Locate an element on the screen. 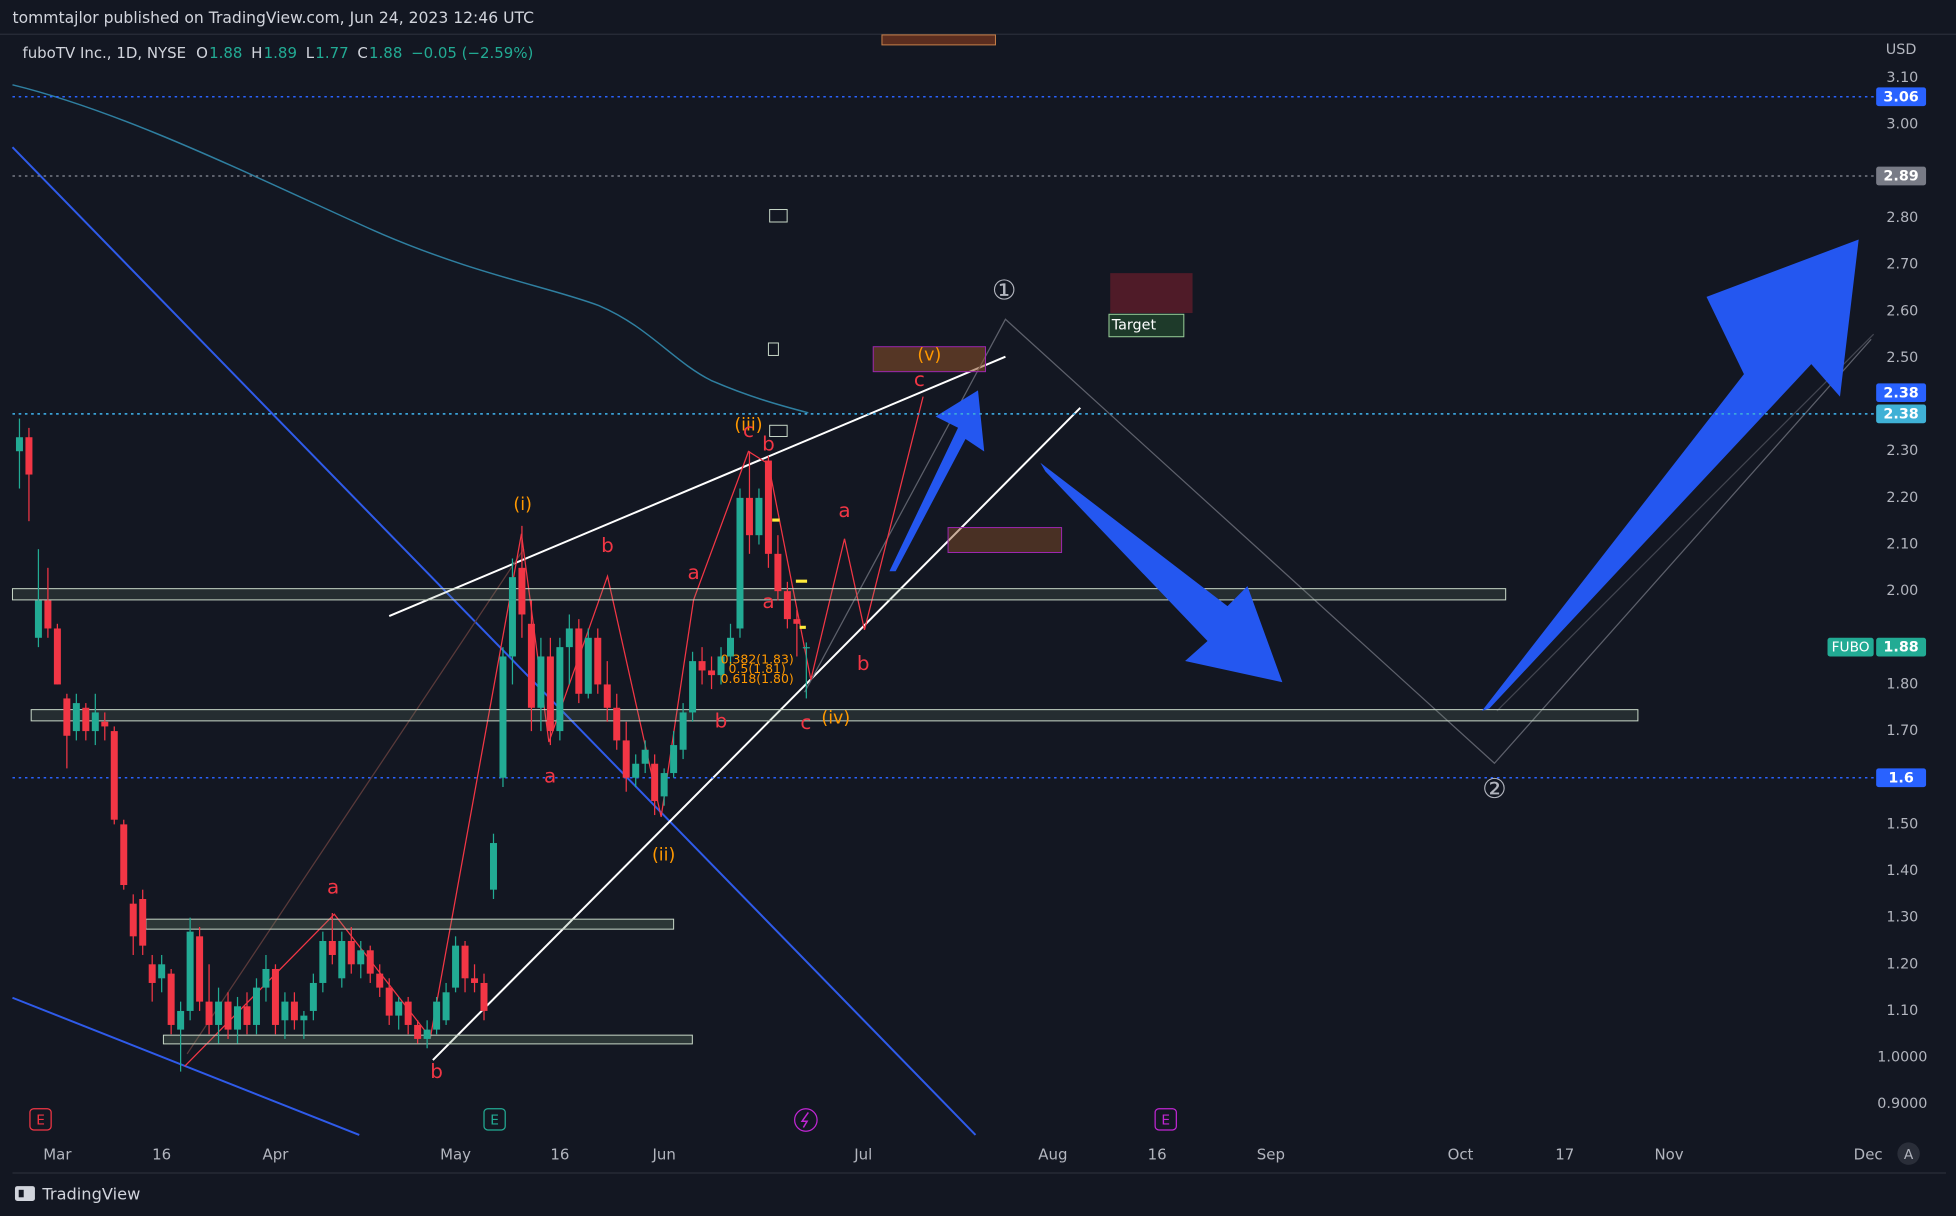 This screenshot has height=1216, width=1956. x-tick-label: Nov is located at coordinates (1668, 1154).